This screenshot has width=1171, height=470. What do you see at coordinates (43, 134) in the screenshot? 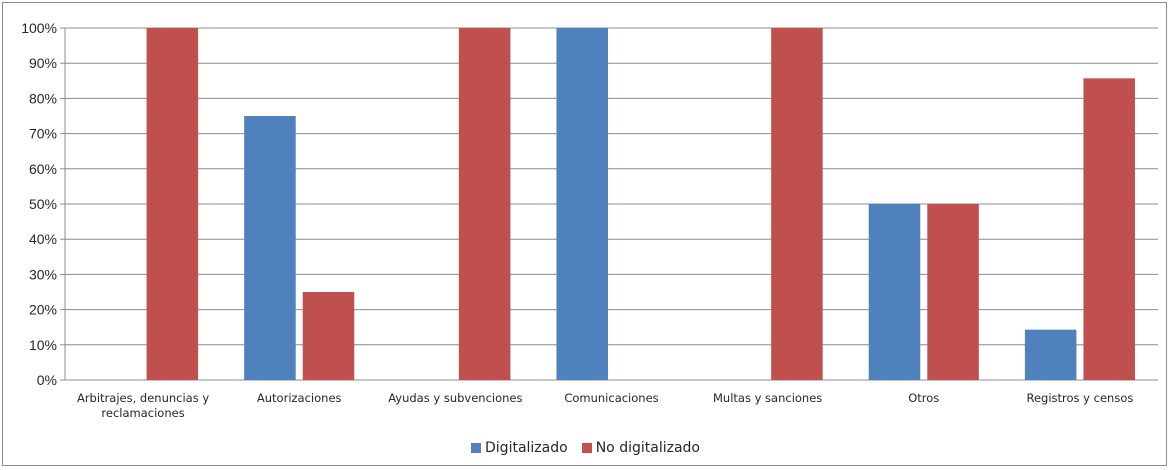
I see `y-tick-label: 70%` at bounding box center [43, 134].